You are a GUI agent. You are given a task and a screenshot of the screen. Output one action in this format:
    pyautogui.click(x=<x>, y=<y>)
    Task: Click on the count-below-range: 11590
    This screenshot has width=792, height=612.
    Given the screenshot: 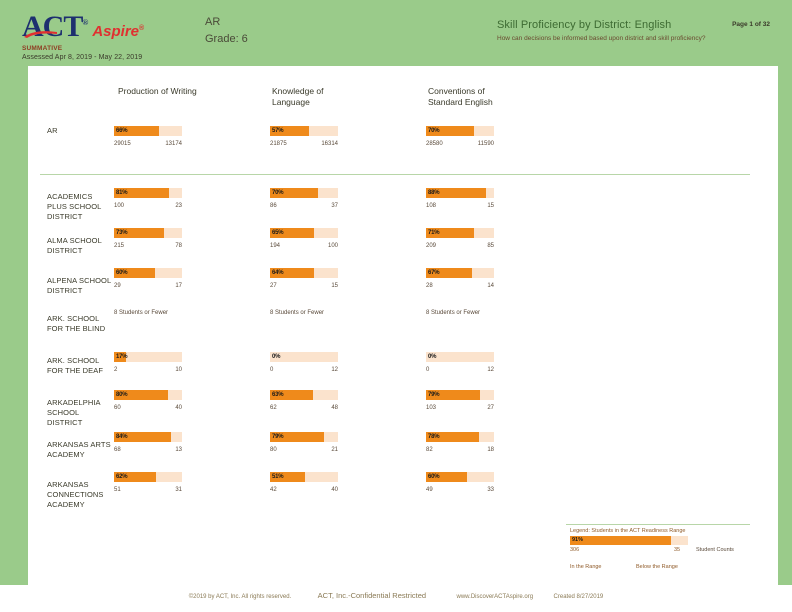 What is the action you would take?
    pyautogui.click(x=485, y=144)
    